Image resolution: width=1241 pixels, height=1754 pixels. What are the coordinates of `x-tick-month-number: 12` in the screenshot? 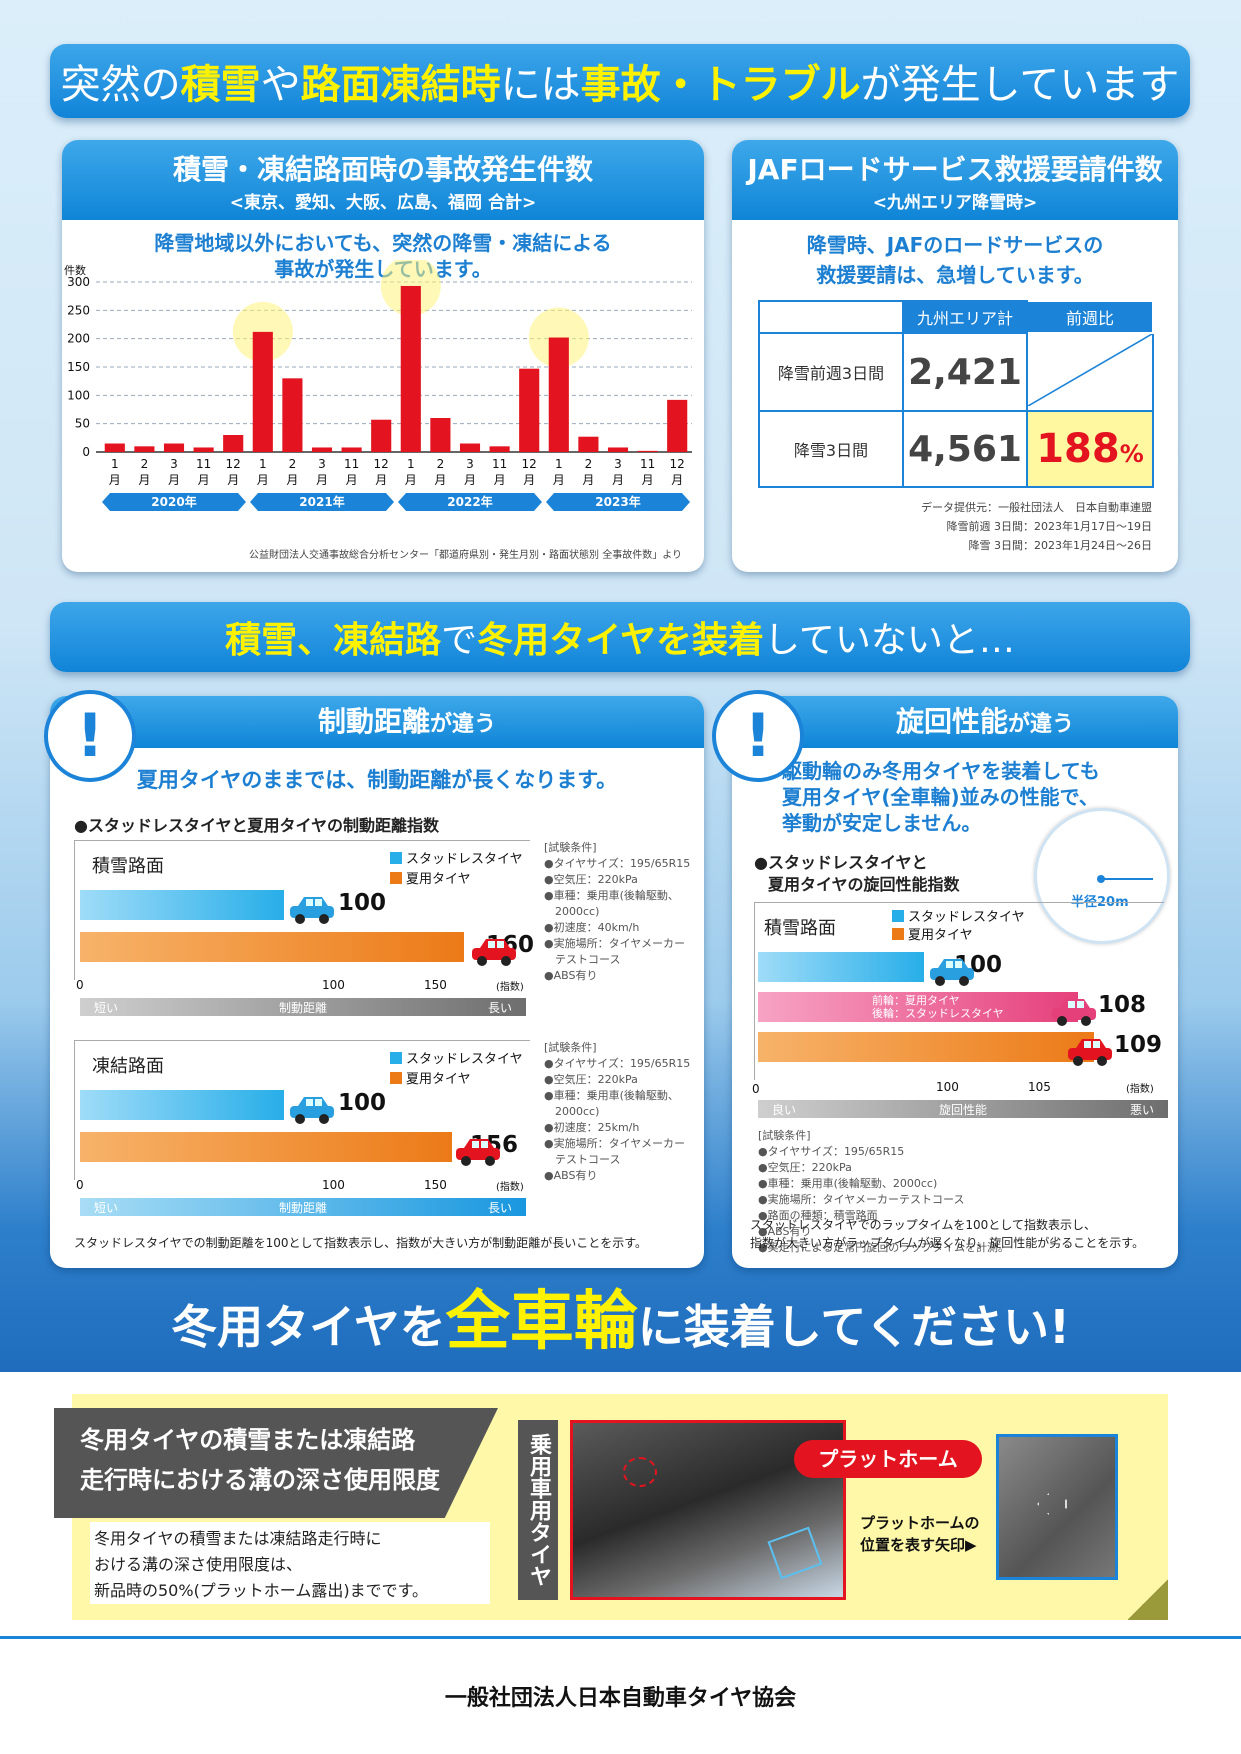 It's located at (677, 464).